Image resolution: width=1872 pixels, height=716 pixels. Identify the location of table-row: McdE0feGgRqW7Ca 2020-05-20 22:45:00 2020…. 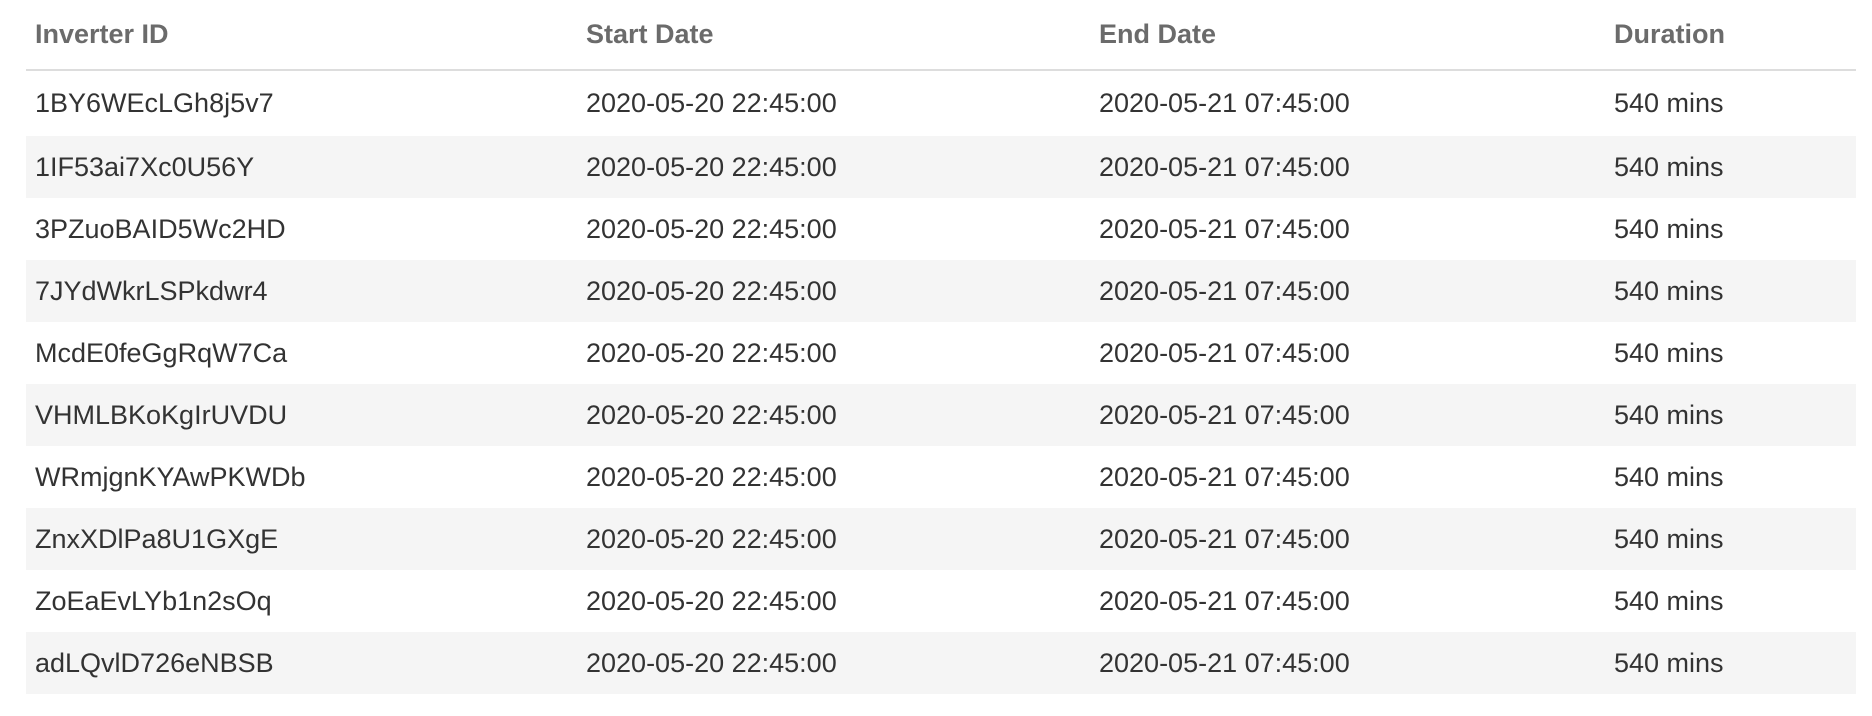
(941, 353).